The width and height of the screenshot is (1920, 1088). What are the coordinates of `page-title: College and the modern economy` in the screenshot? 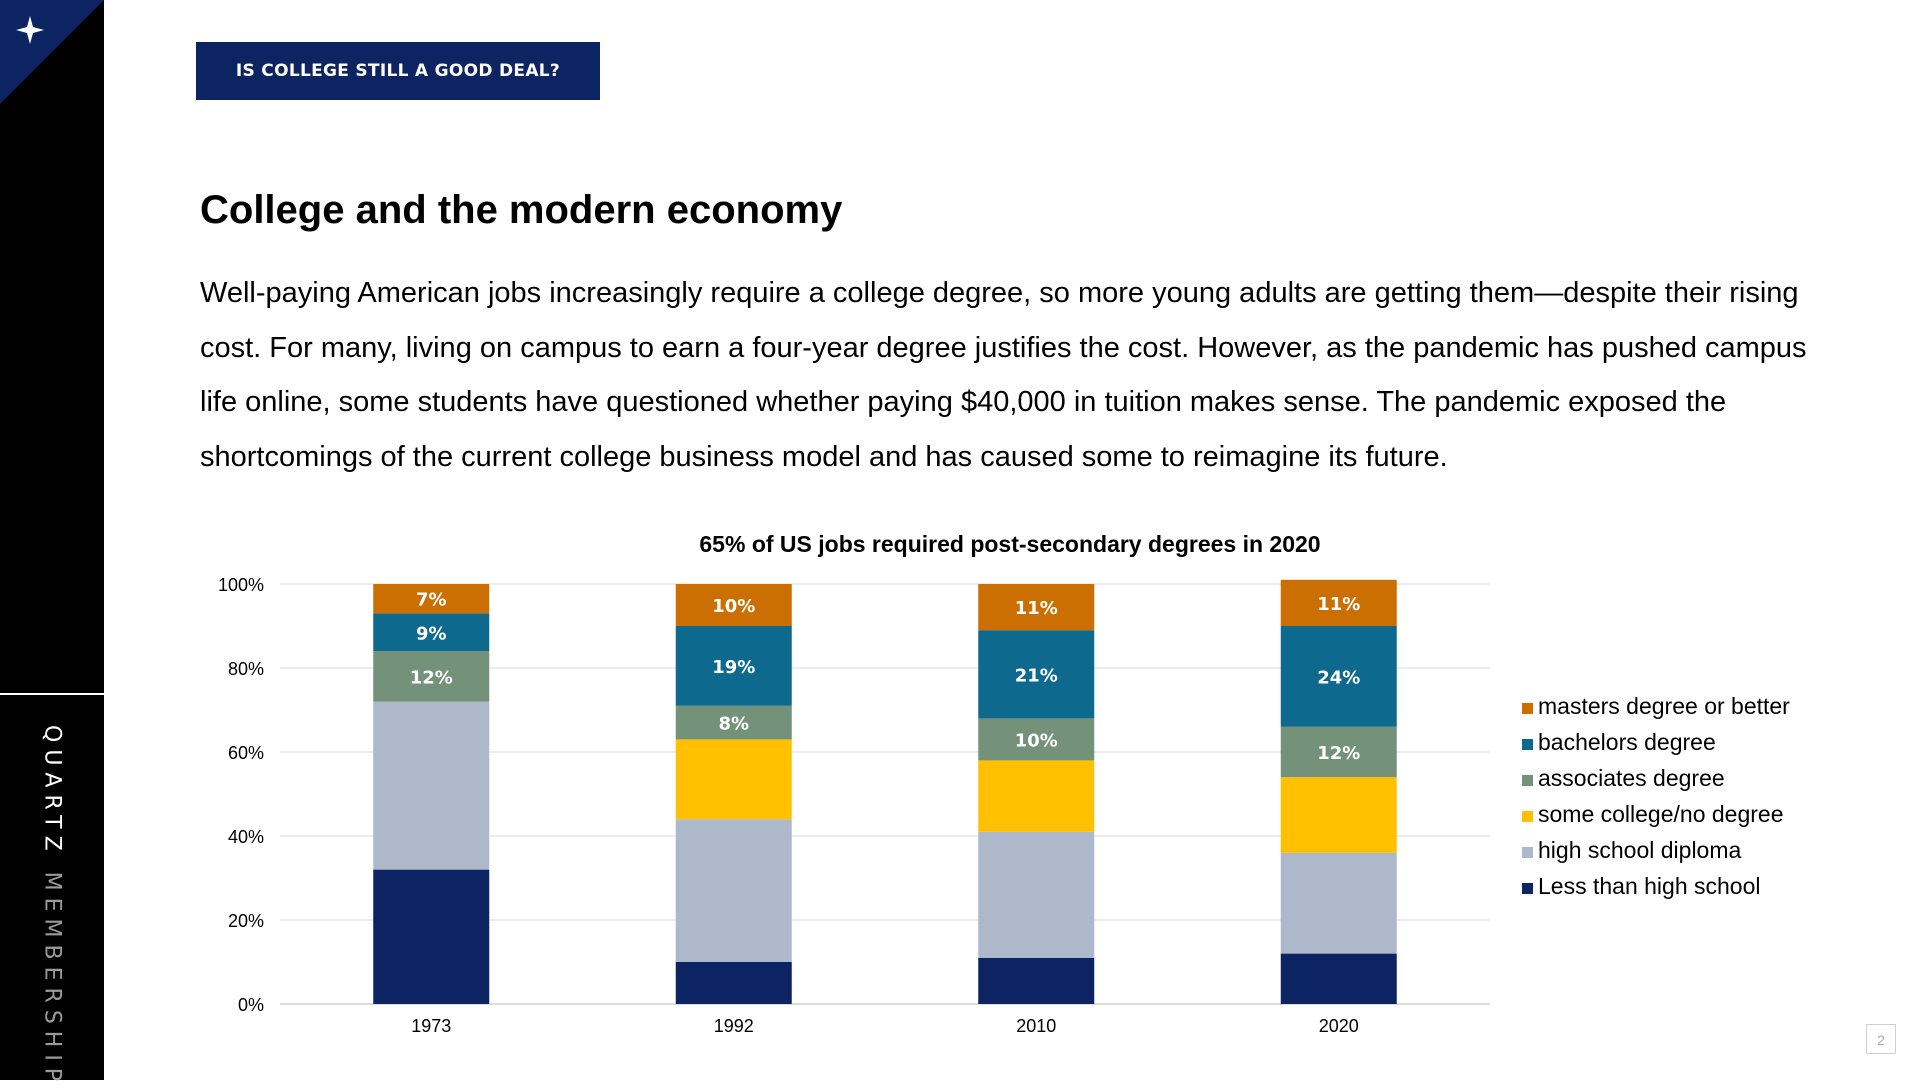 It's located at (521, 210).